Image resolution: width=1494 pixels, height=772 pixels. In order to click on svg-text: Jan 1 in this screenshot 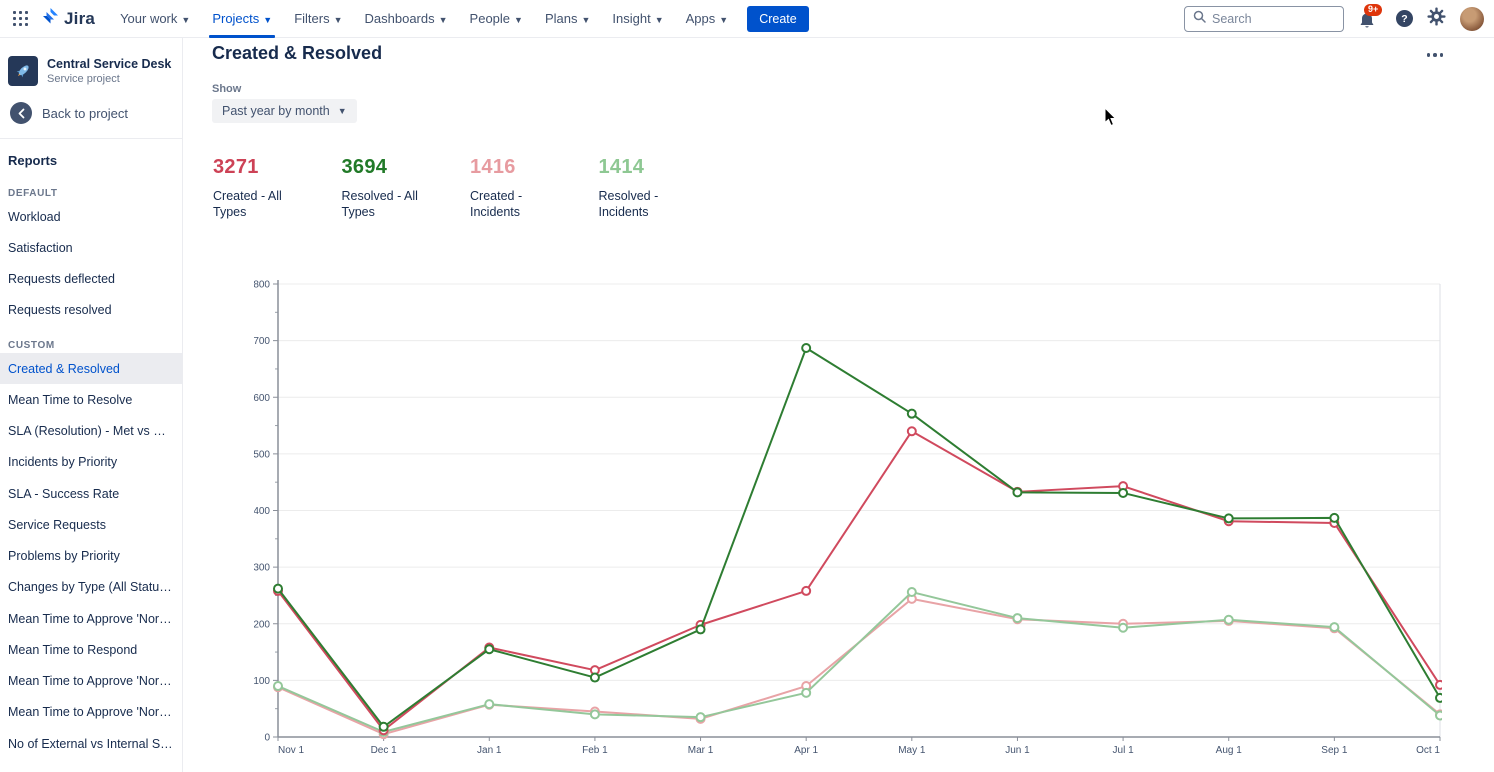, I will do `click(489, 750)`.